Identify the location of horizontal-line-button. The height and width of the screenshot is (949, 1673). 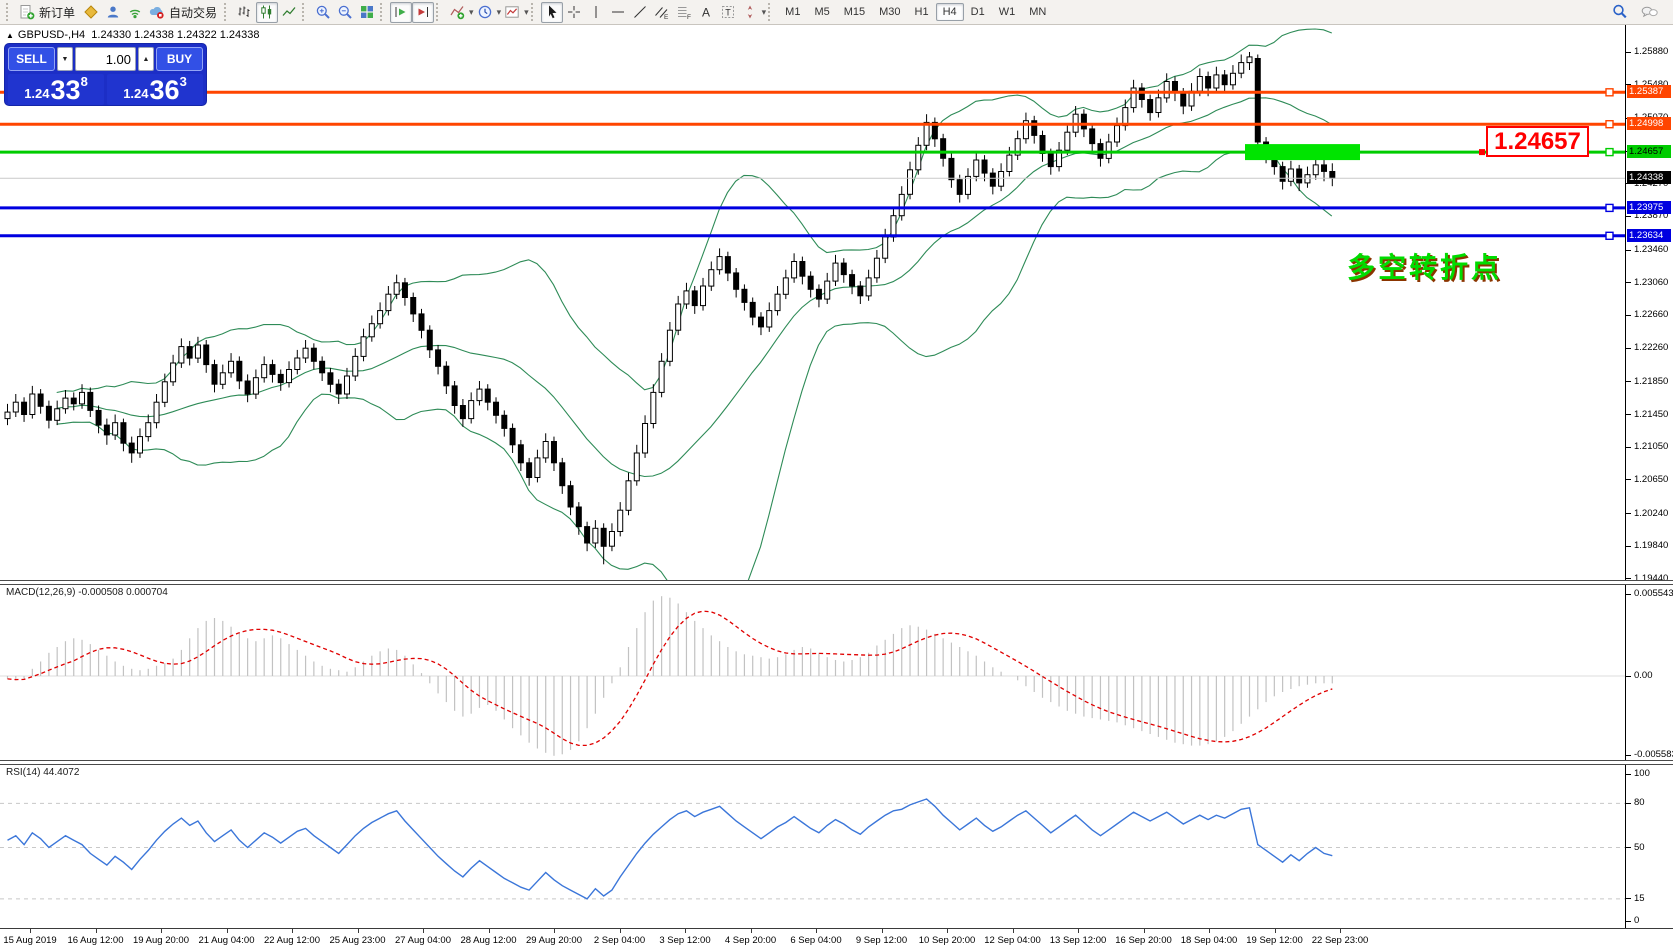
(618, 12).